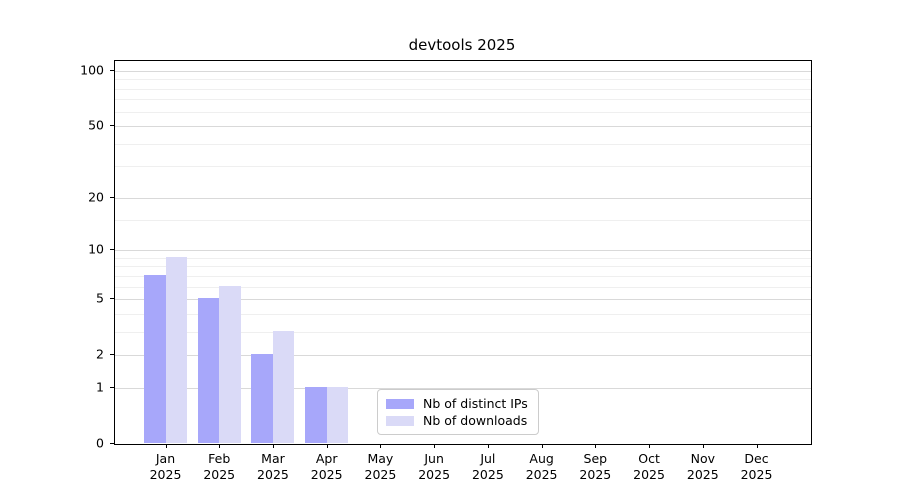 The image size is (900, 500). Describe the element at coordinates (462, 45) in the screenshot. I see `chart-title: devtools 2025` at that location.